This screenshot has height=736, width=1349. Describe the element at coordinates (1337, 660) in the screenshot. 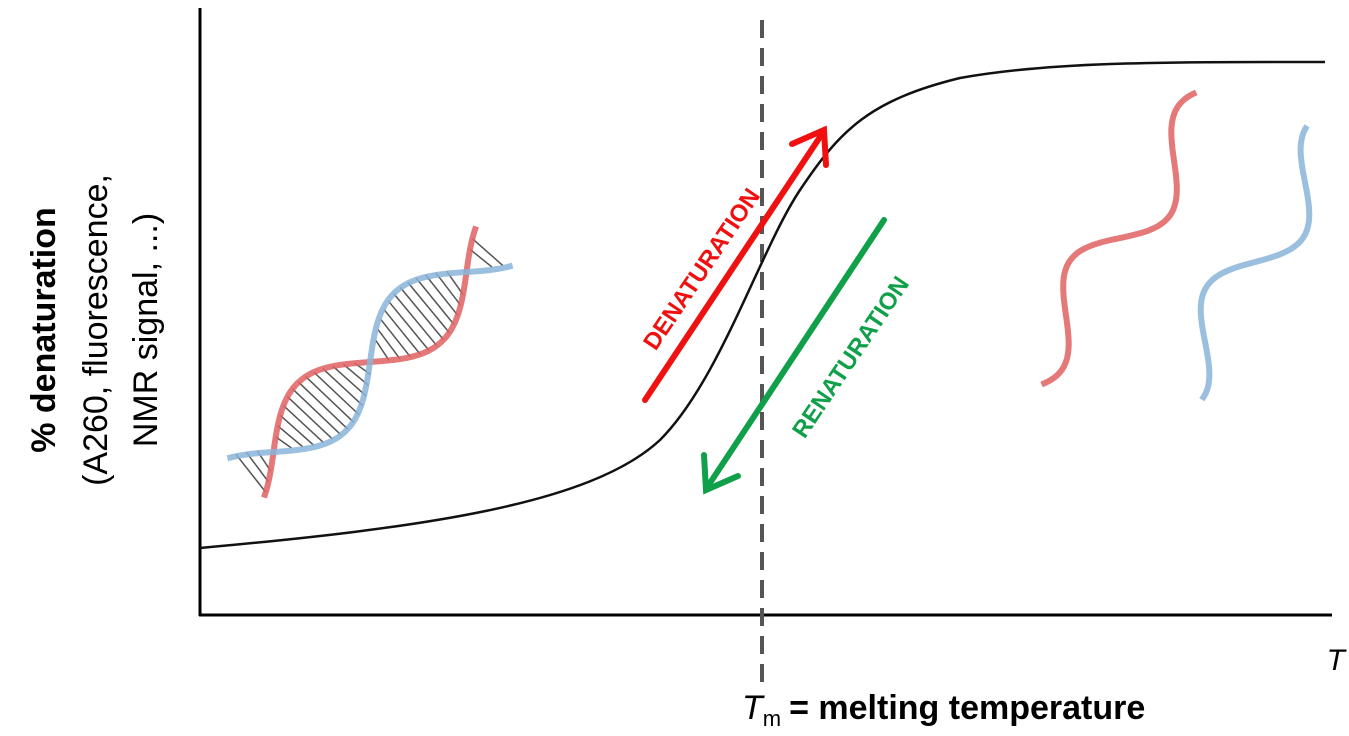

I see `x-axis-label: T` at that location.